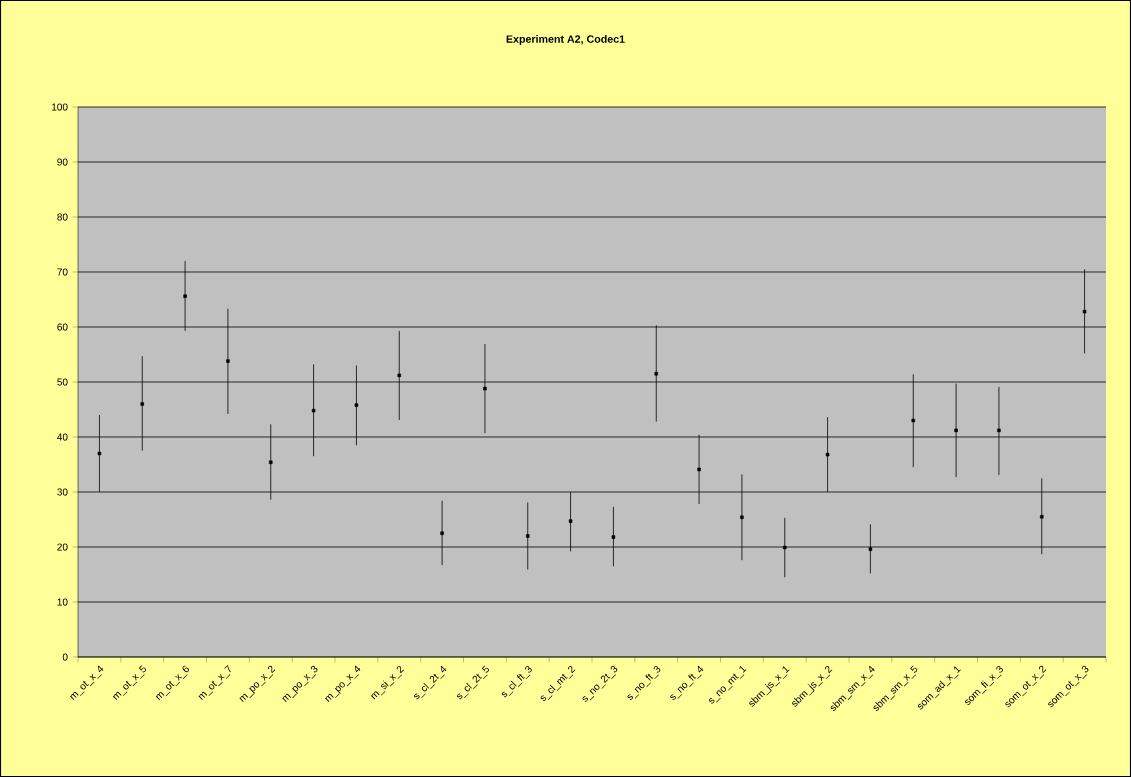  Describe the element at coordinates (62, 382) in the screenshot. I see `y-tick-label: 50` at that location.